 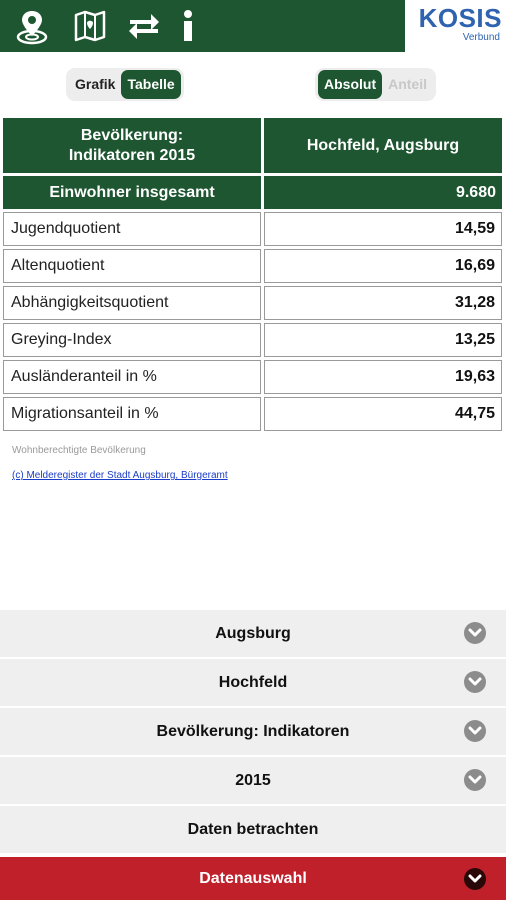 I want to click on row-value: 31,28, so click(x=383, y=303).